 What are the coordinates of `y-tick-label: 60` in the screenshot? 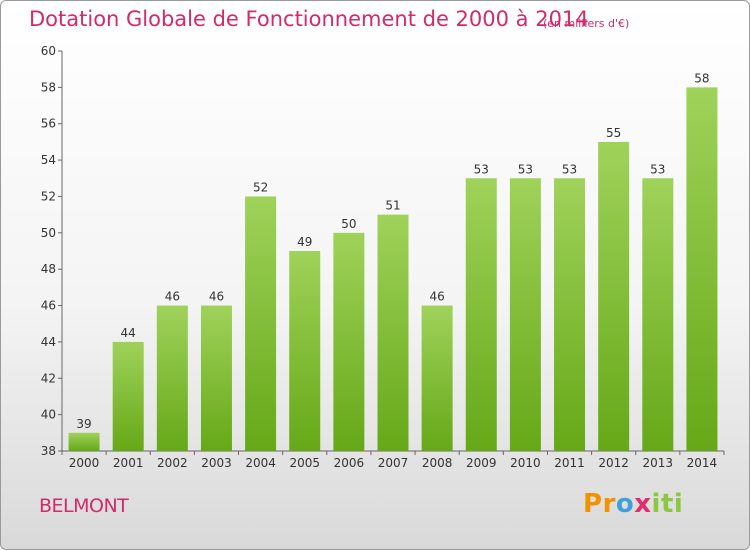 It's located at (48, 51).